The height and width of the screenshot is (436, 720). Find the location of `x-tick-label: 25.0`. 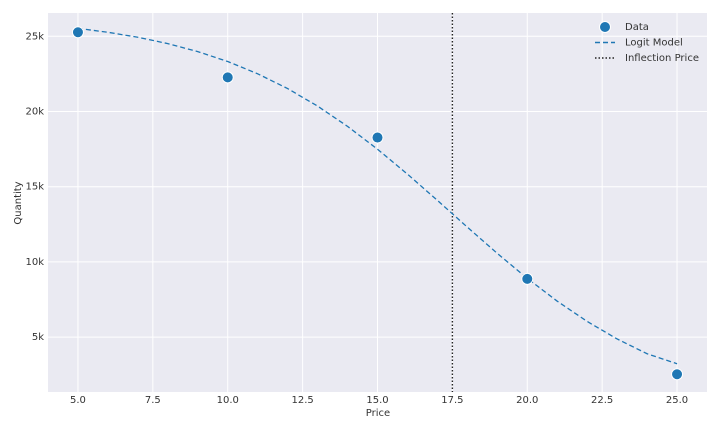

x-tick-label: 25.0 is located at coordinates (677, 400).